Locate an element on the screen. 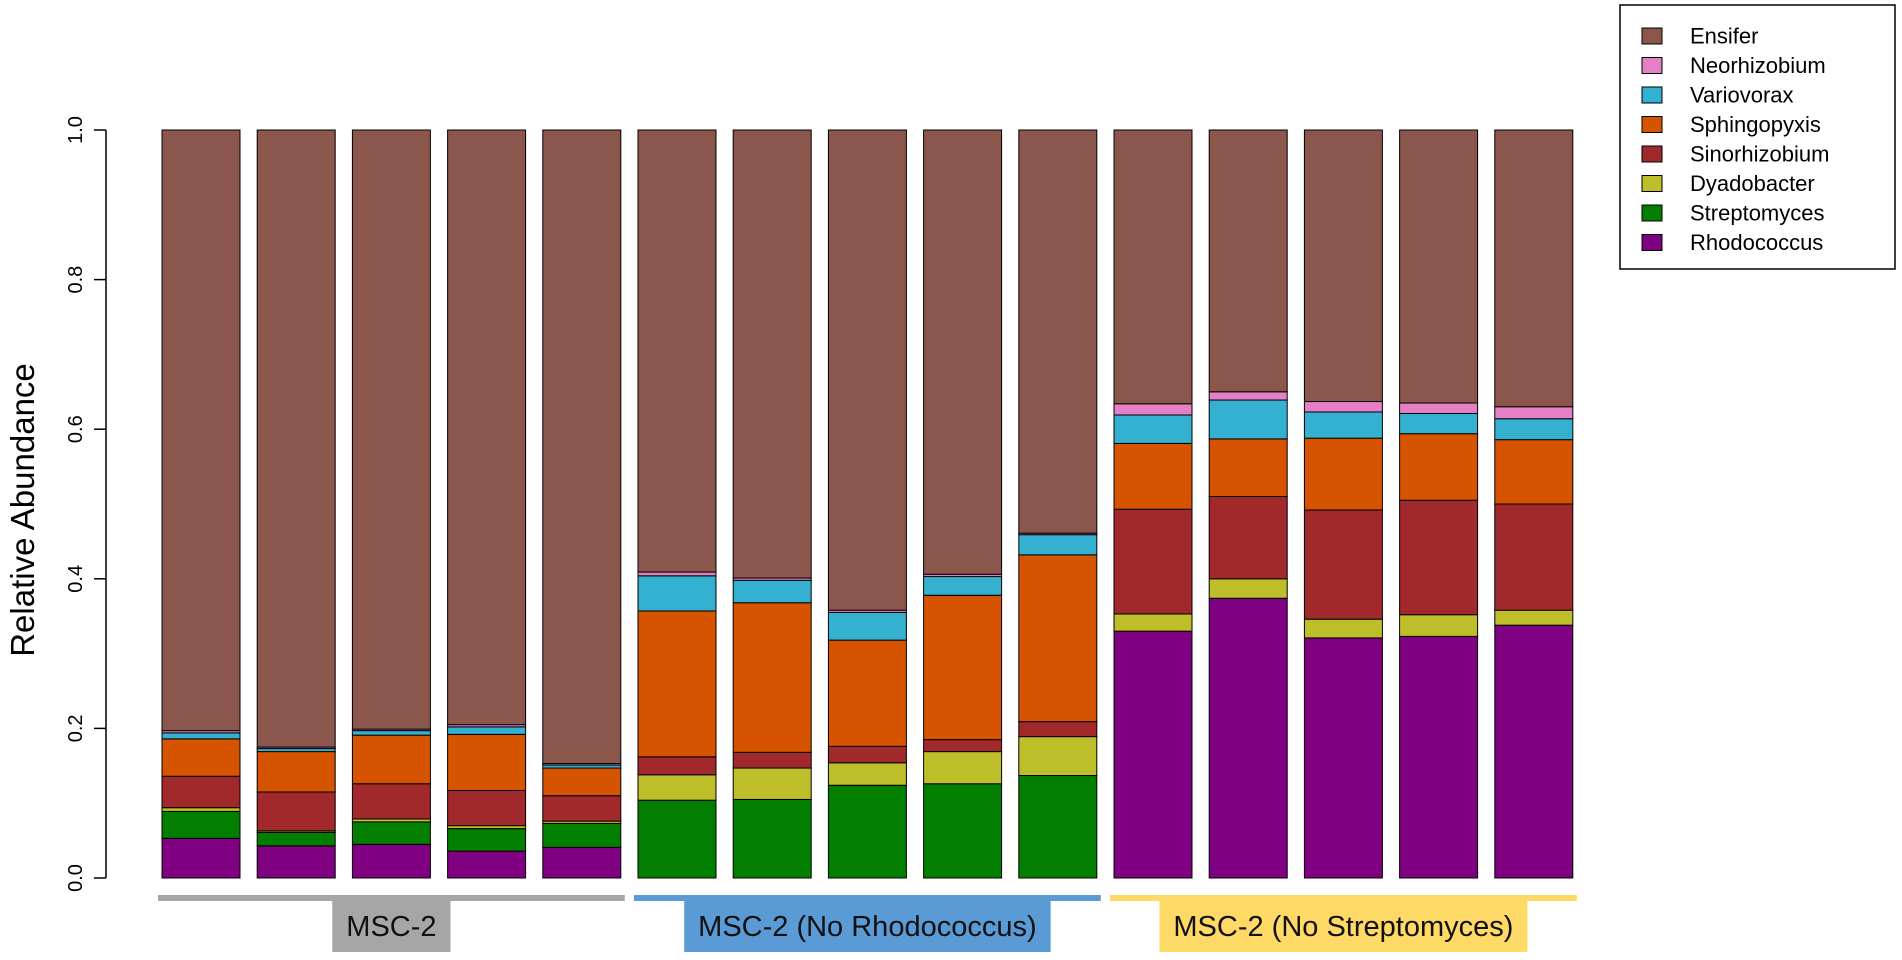 This screenshot has height=960, width=1902. y-tick-label: 0.4 is located at coordinates (76, 579).